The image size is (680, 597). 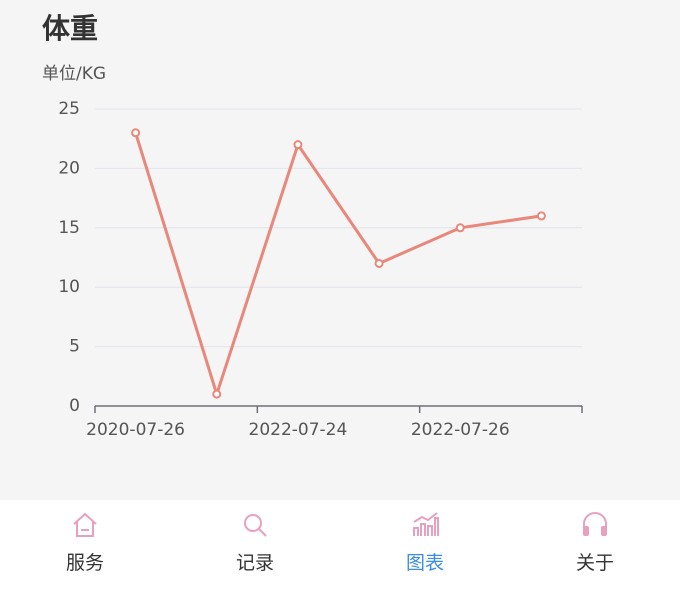 I want to click on chart-title: 体重, so click(x=70, y=28).